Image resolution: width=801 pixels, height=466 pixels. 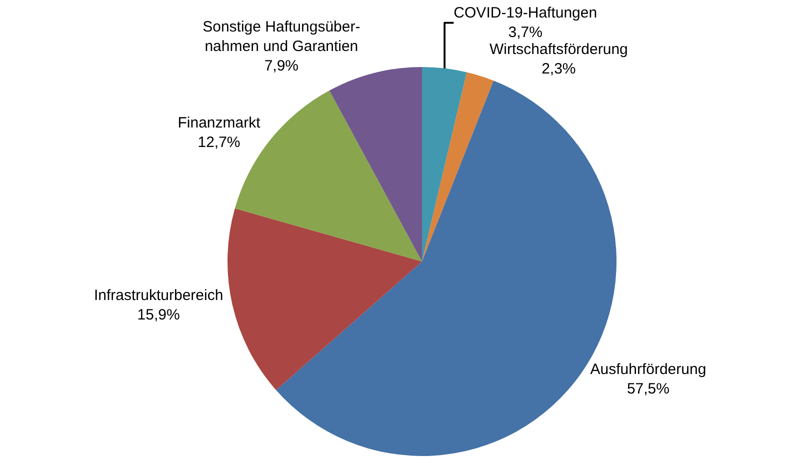 I want to click on data-label: 15,9%, so click(x=158, y=315).